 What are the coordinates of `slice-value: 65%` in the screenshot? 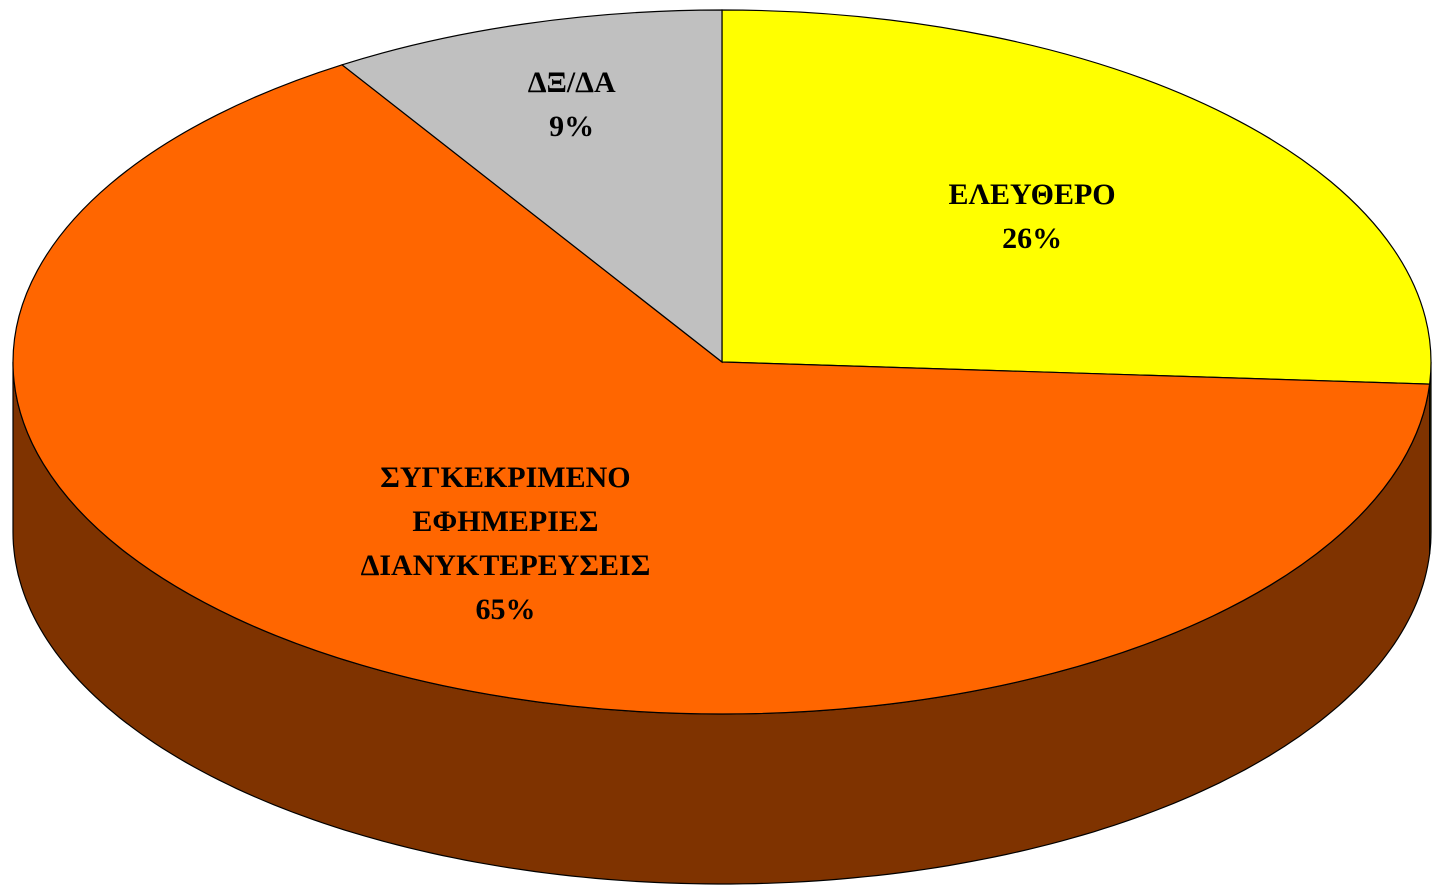 It's located at (505, 609).